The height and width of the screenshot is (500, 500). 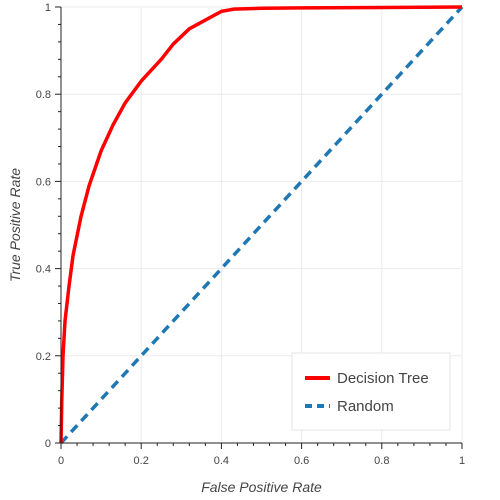 What do you see at coordinates (61, 461) in the screenshot?
I see `x-tick-label: 0` at bounding box center [61, 461].